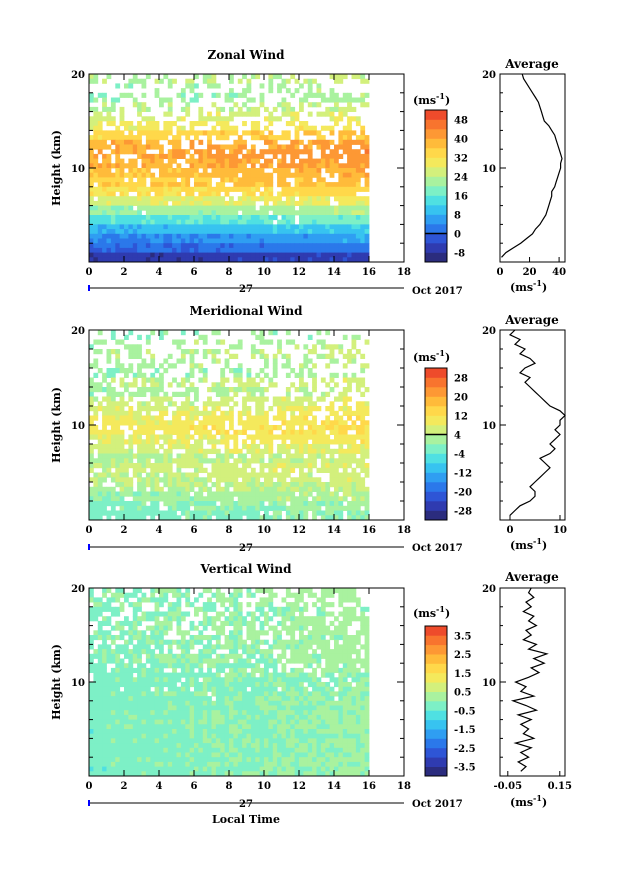  What do you see at coordinates (436, 506) in the screenshot?
I see `meridional-wind-colorbar-band` at bounding box center [436, 506].